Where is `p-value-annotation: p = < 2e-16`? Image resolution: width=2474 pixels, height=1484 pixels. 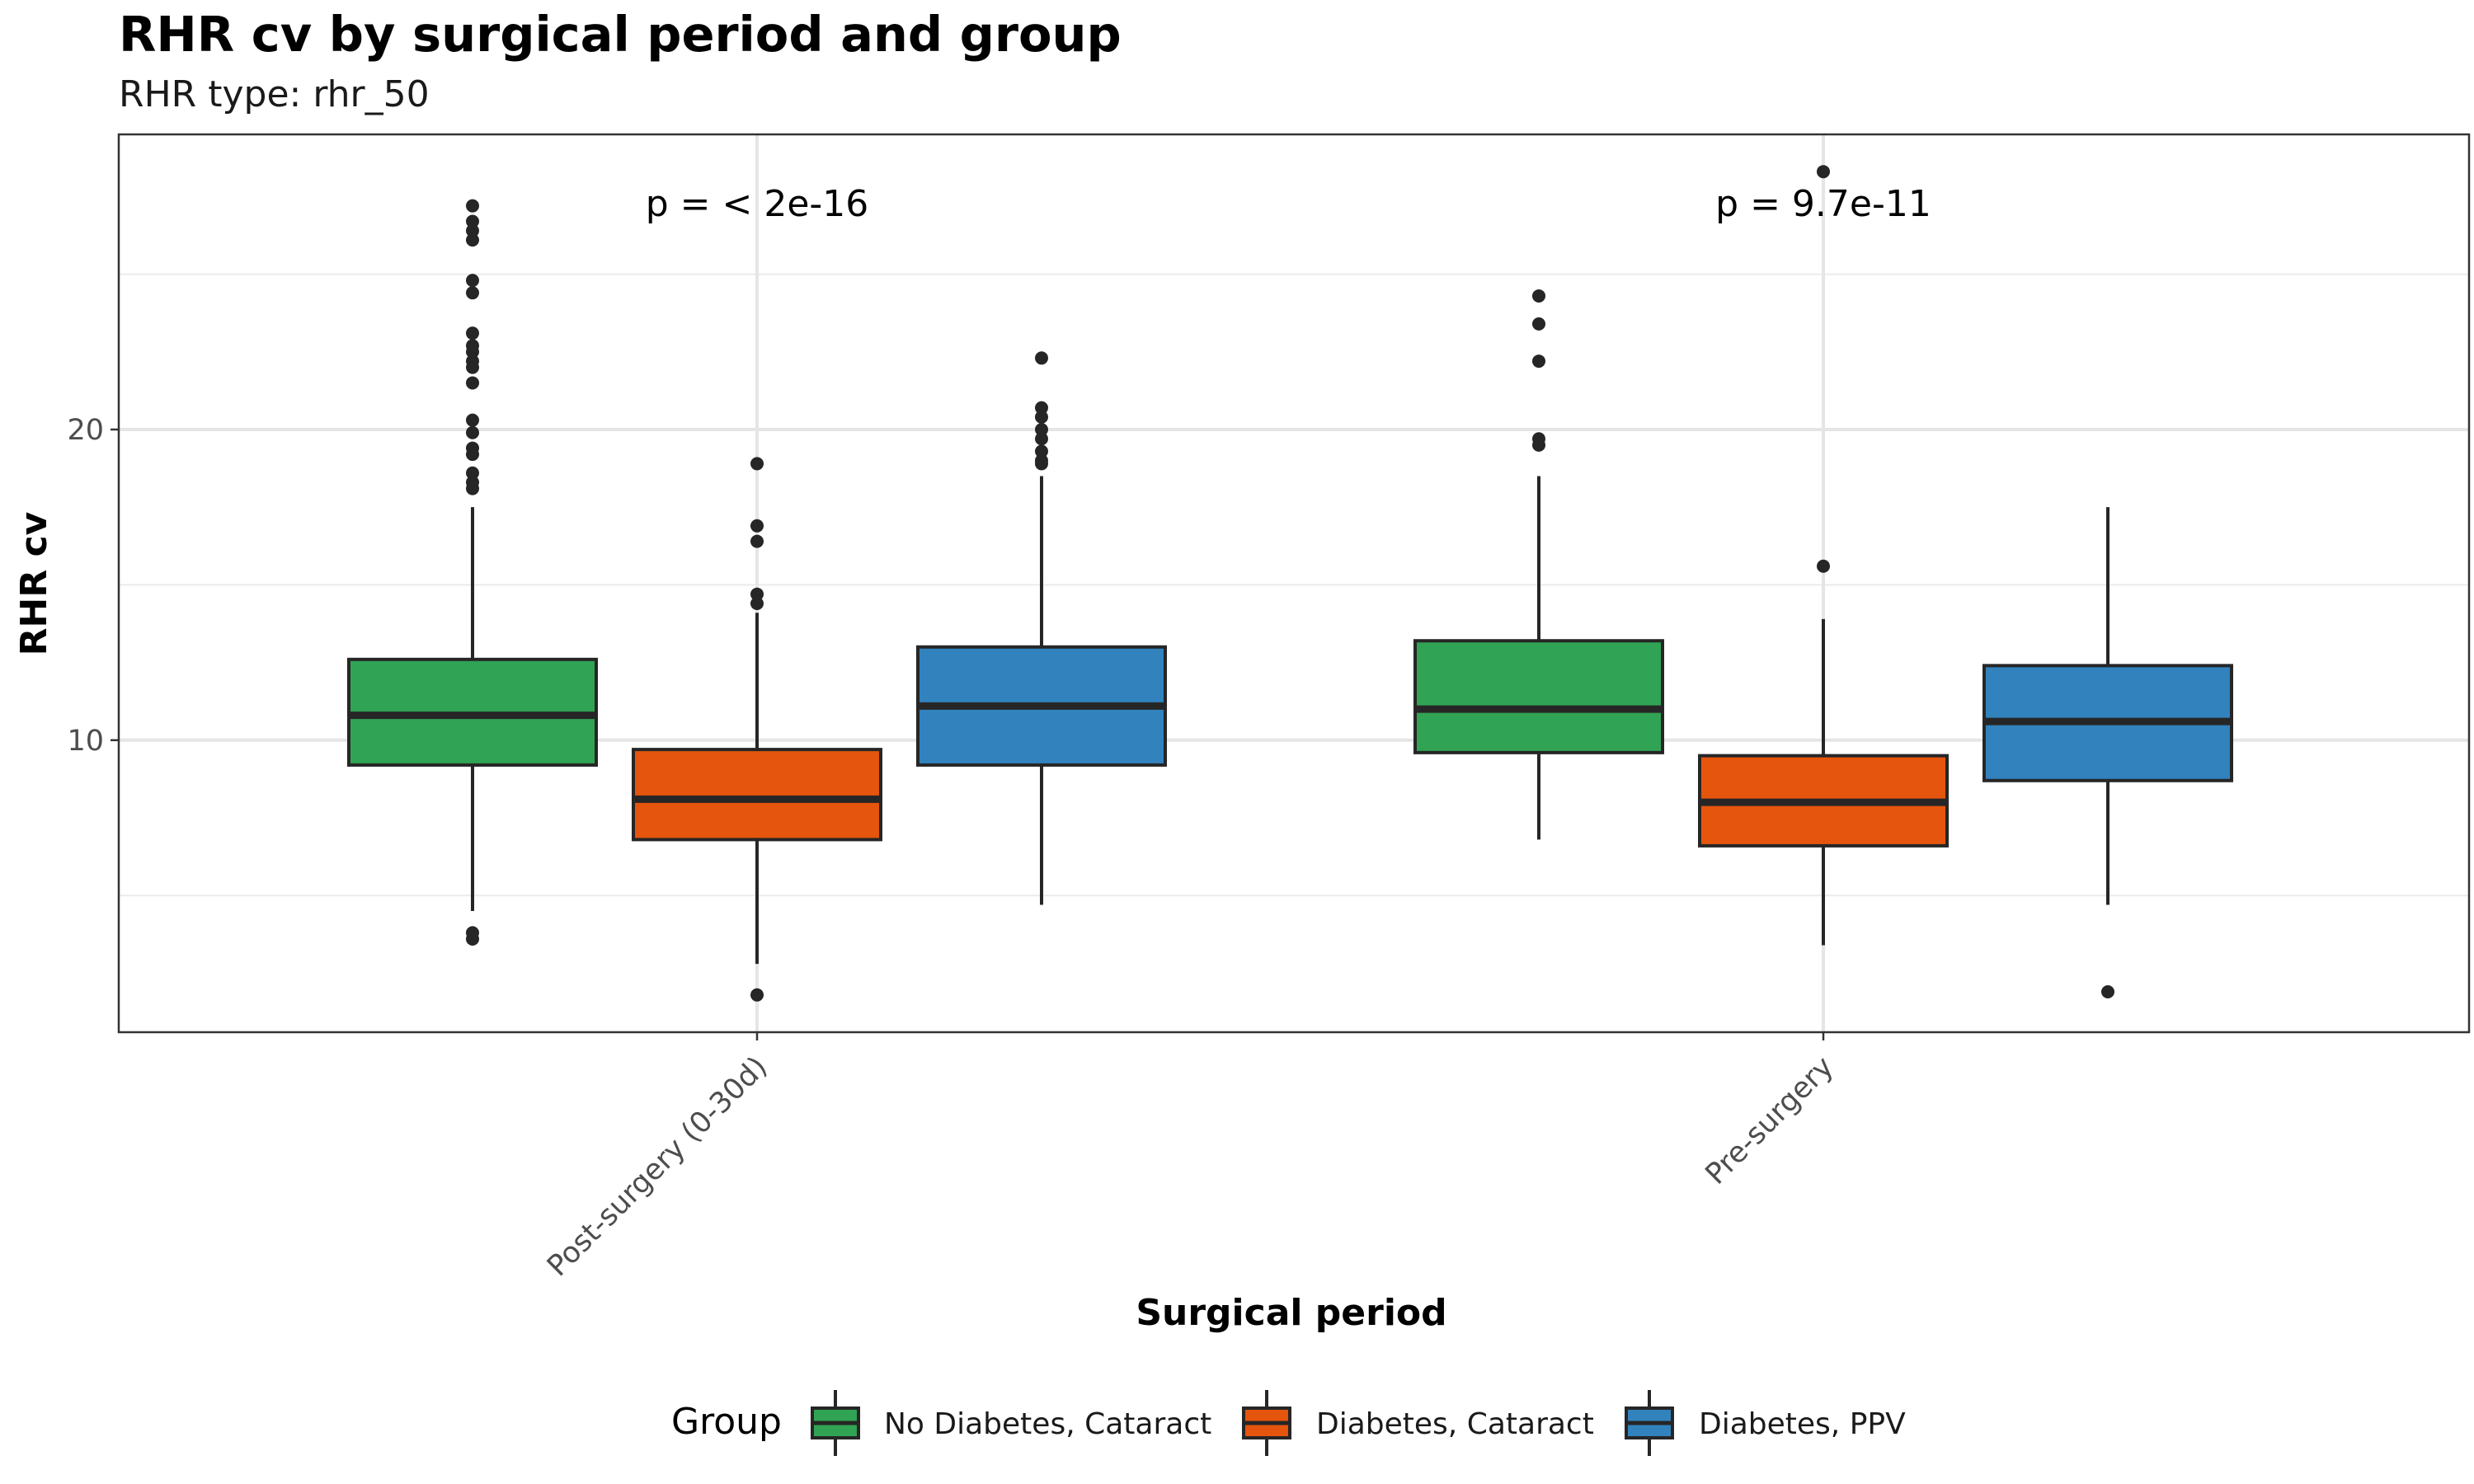
p-value-annotation: p = < 2e-16 is located at coordinates (757, 204).